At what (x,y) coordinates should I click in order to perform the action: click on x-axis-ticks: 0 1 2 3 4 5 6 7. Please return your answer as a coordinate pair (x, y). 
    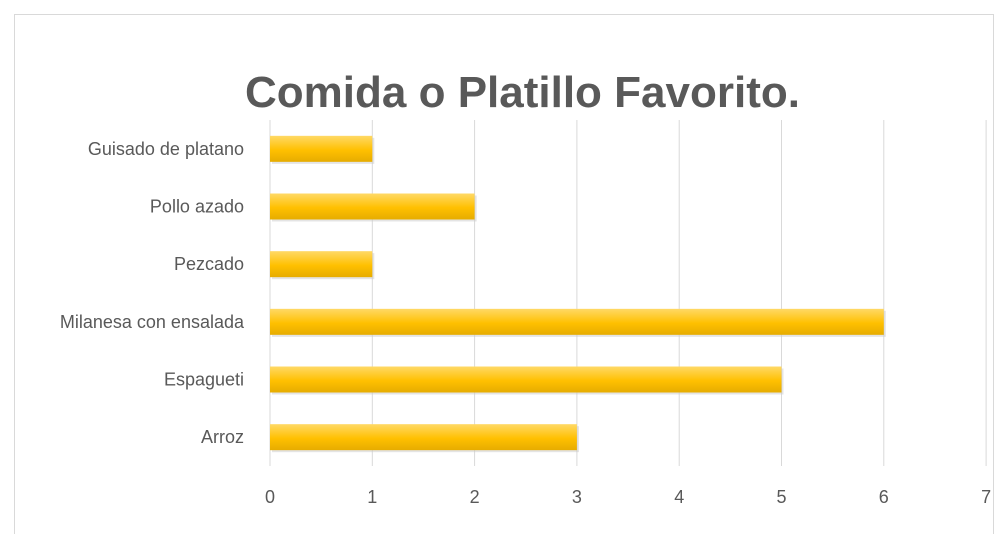
    Looking at the image, I should click on (628, 497).